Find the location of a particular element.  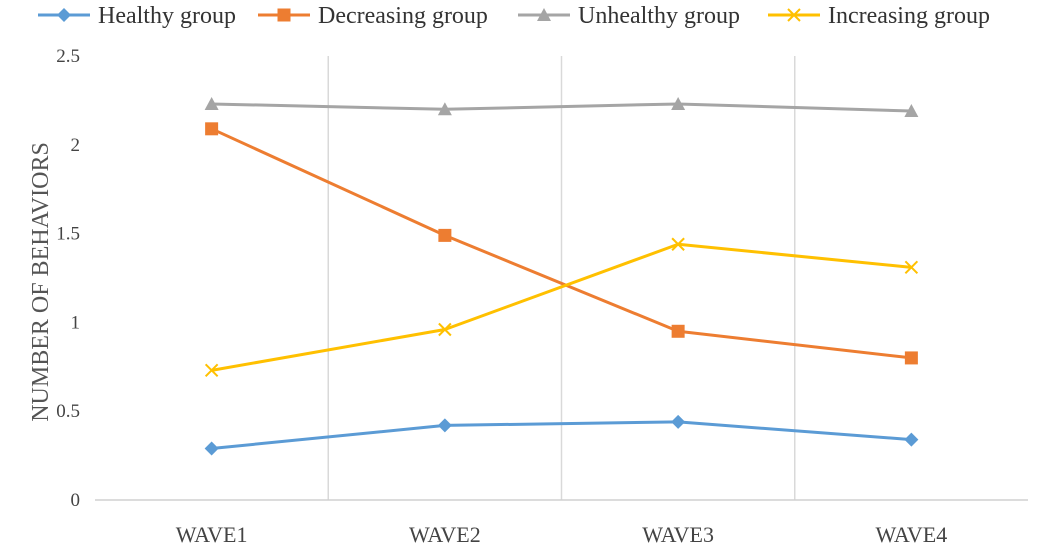

legend-item-increasing-group: Increasing group is located at coordinates (879, 16).